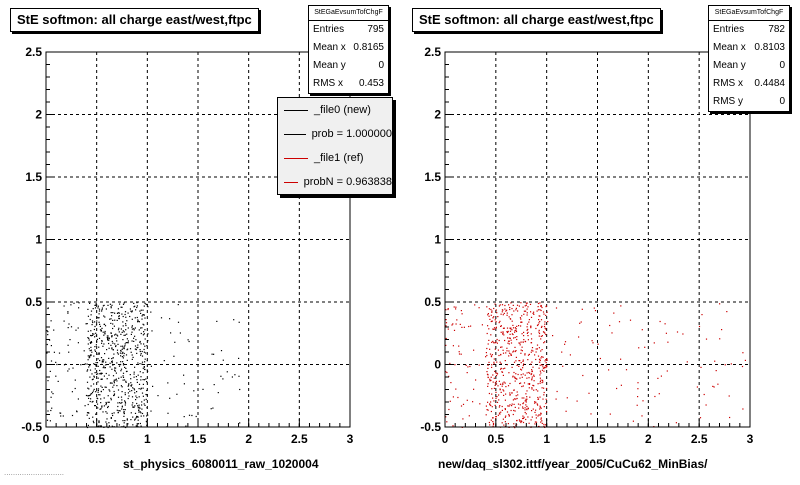  I want to click on panel1-stats-header: StEGaEvsumTofChgF, so click(348, 13).